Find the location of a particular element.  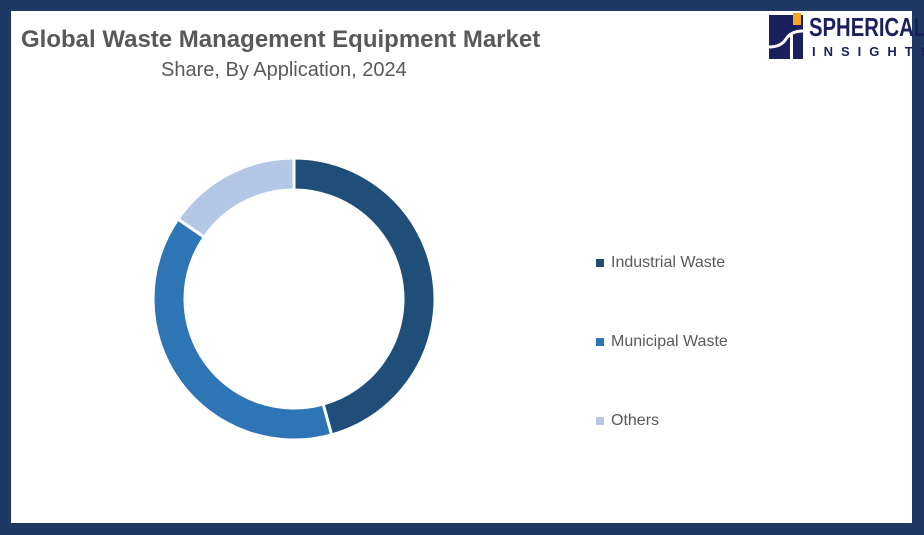

donut-slice-others is located at coordinates (235, 198).